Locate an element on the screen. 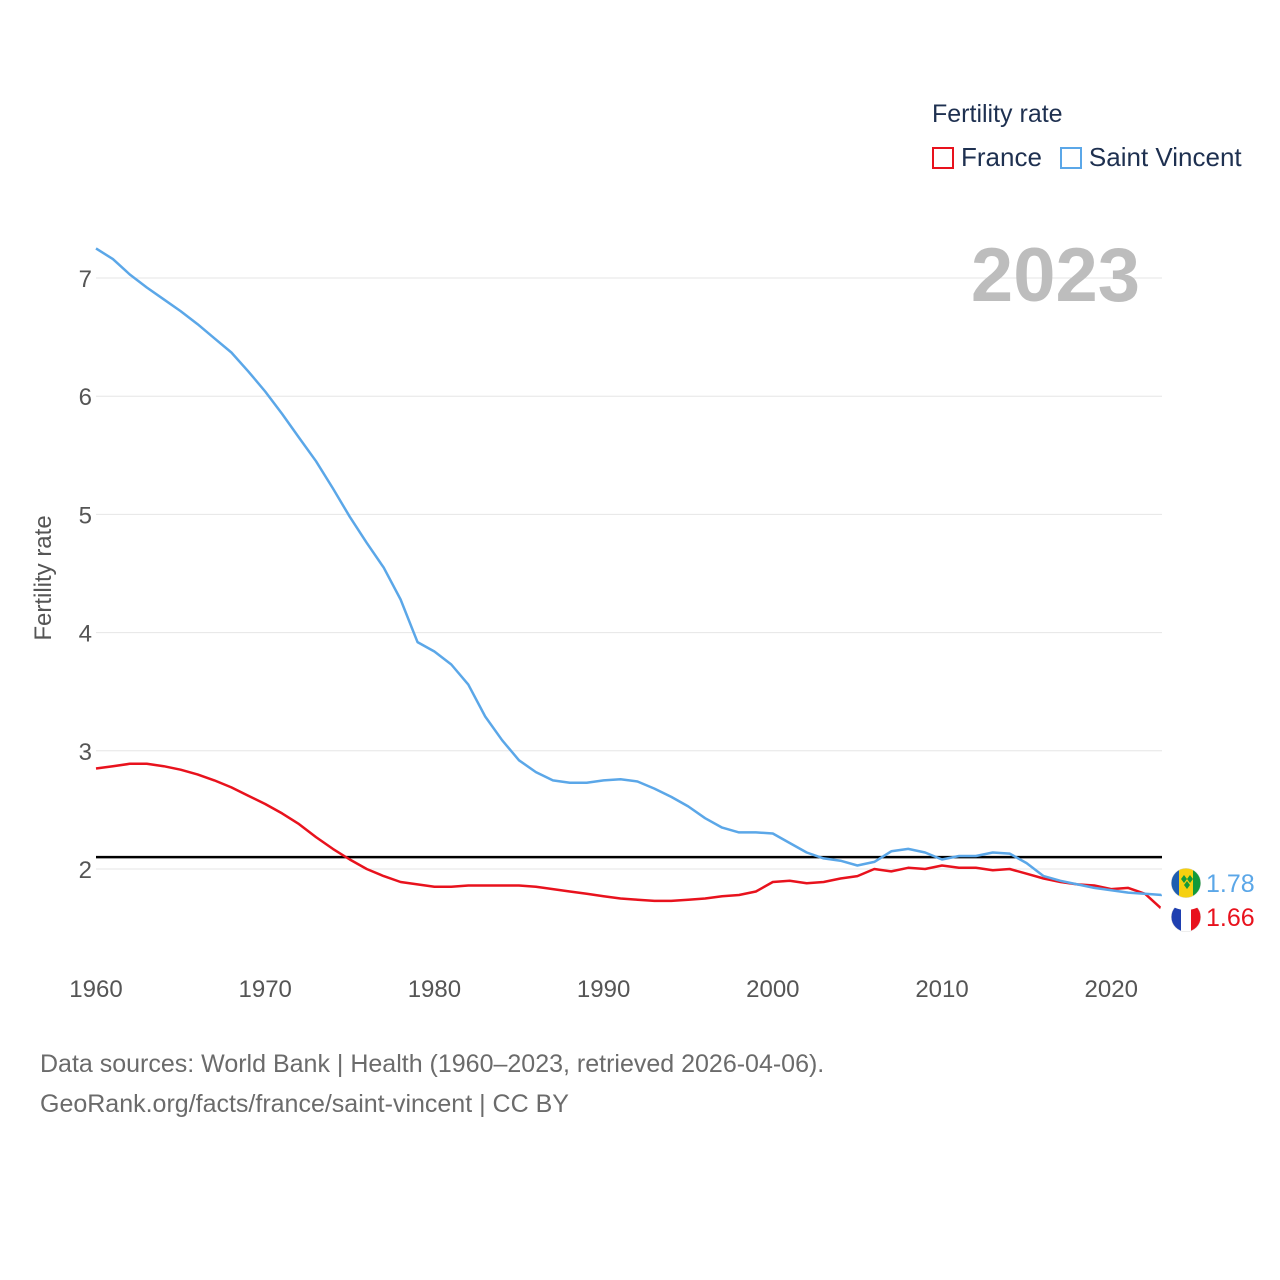 The image size is (1280, 1280). flag-france-red is located at coordinates (1196, 917).